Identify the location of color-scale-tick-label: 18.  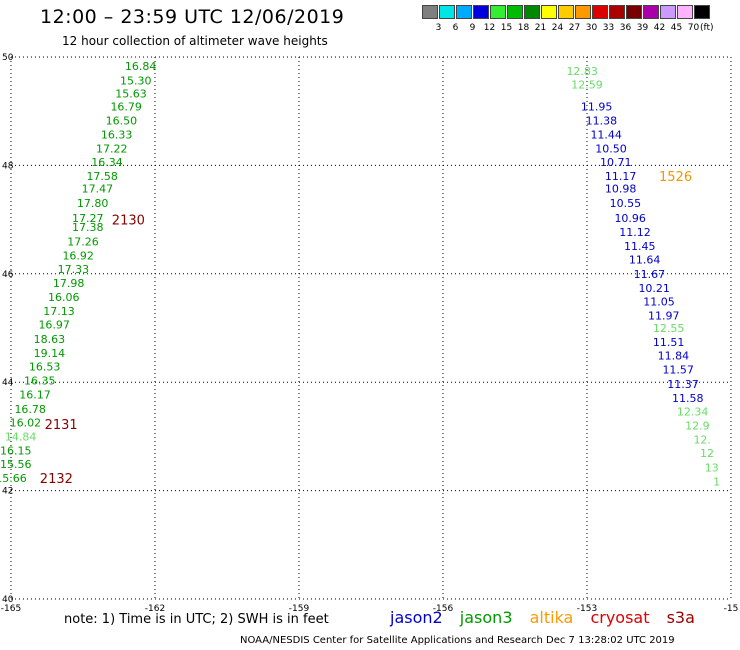
(523, 28).